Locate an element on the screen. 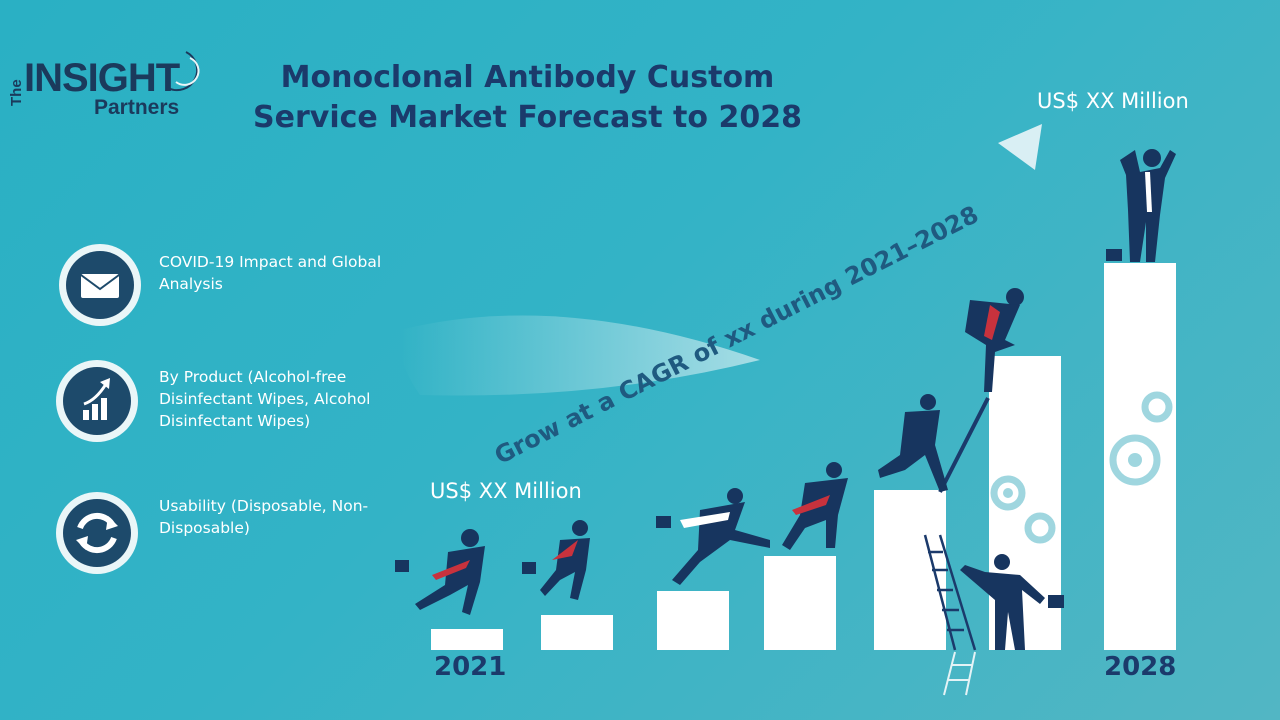  ladder-reflection-icon is located at coordinates (959, 673).